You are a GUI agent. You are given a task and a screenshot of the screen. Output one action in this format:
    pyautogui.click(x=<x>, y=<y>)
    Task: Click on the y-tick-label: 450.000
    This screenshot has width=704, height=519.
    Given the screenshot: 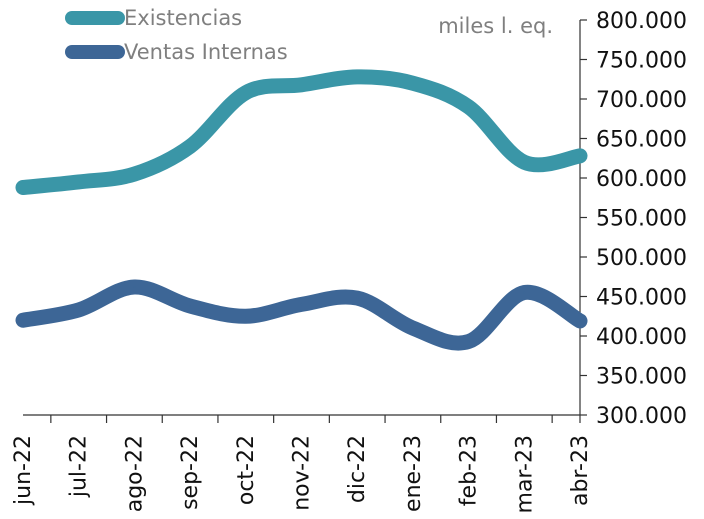 What is the action you would take?
    pyautogui.click(x=641, y=298)
    